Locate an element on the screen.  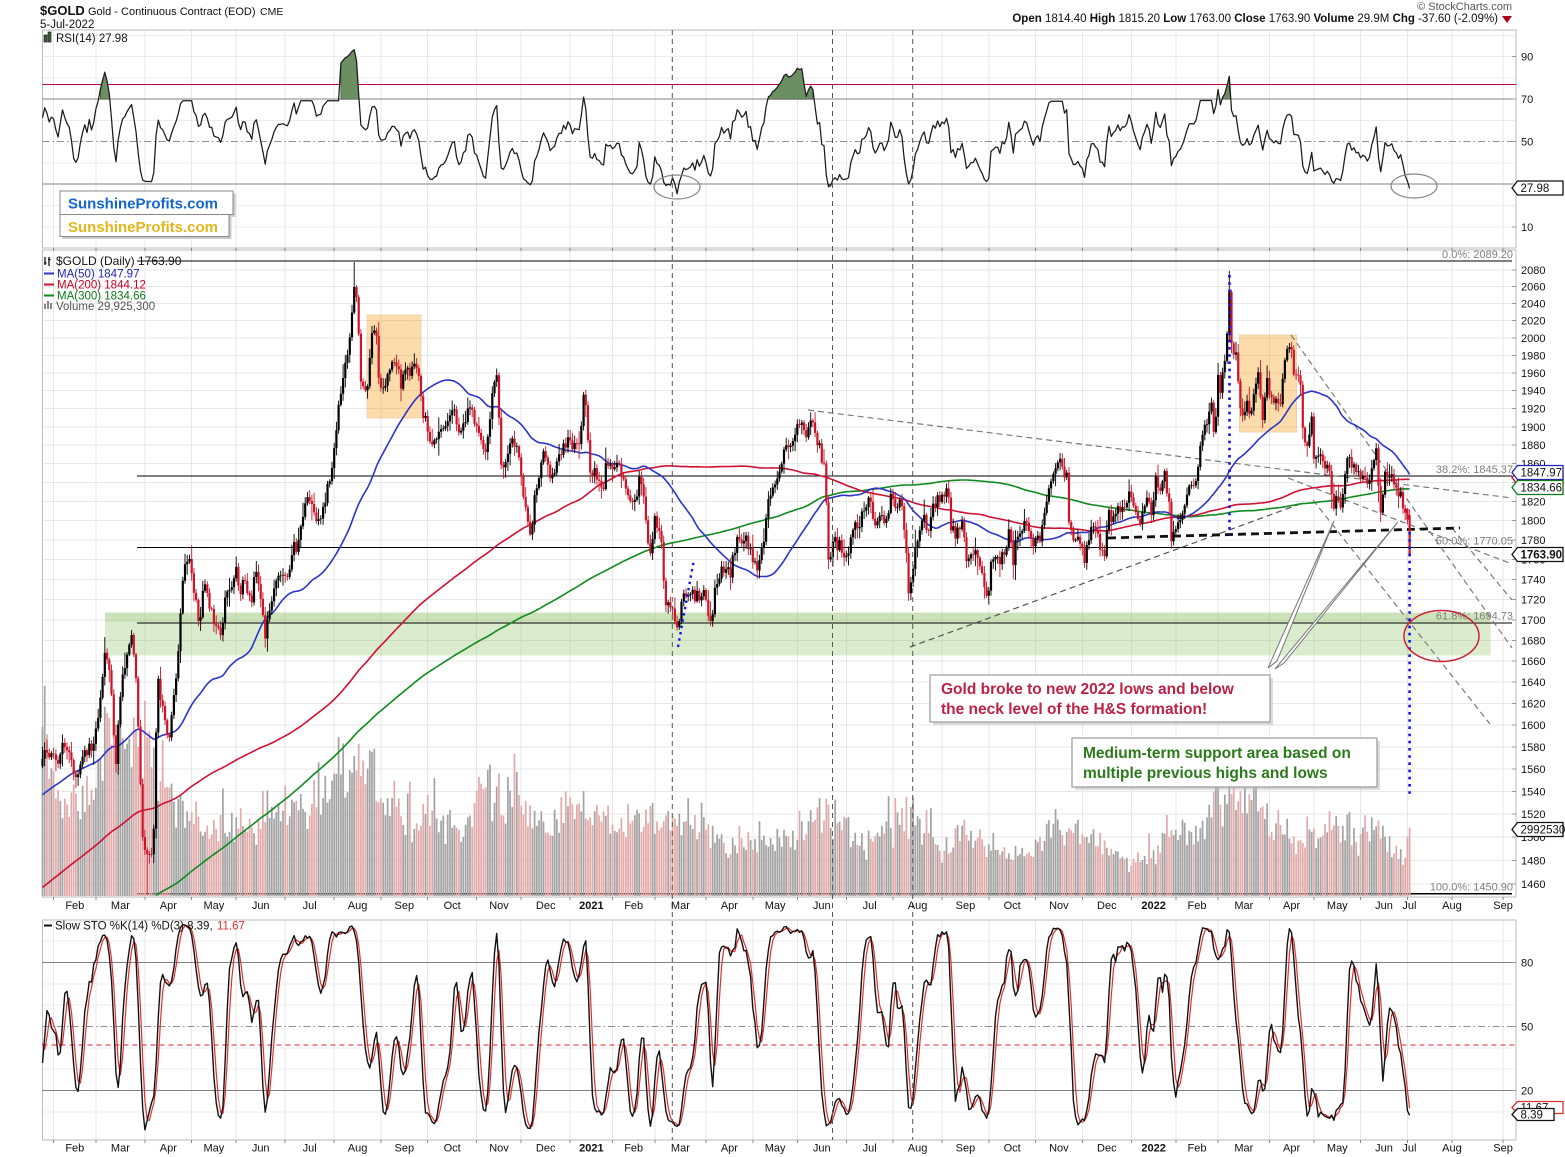
svg-text: 1540 is located at coordinates (1533, 792).